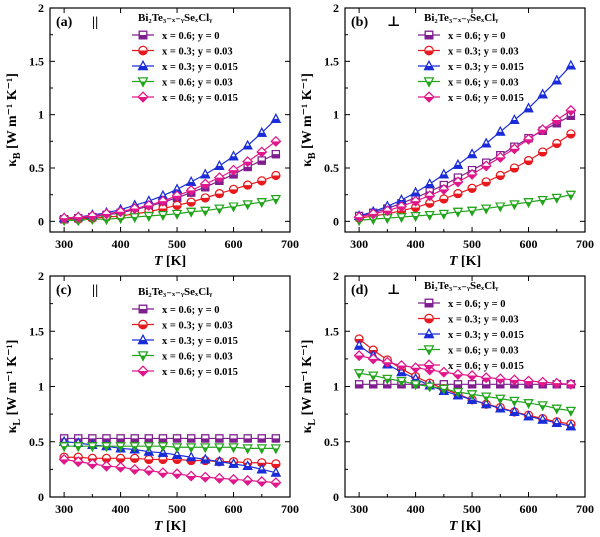  I want to click on x-tick-label: 300, so click(64, 509).